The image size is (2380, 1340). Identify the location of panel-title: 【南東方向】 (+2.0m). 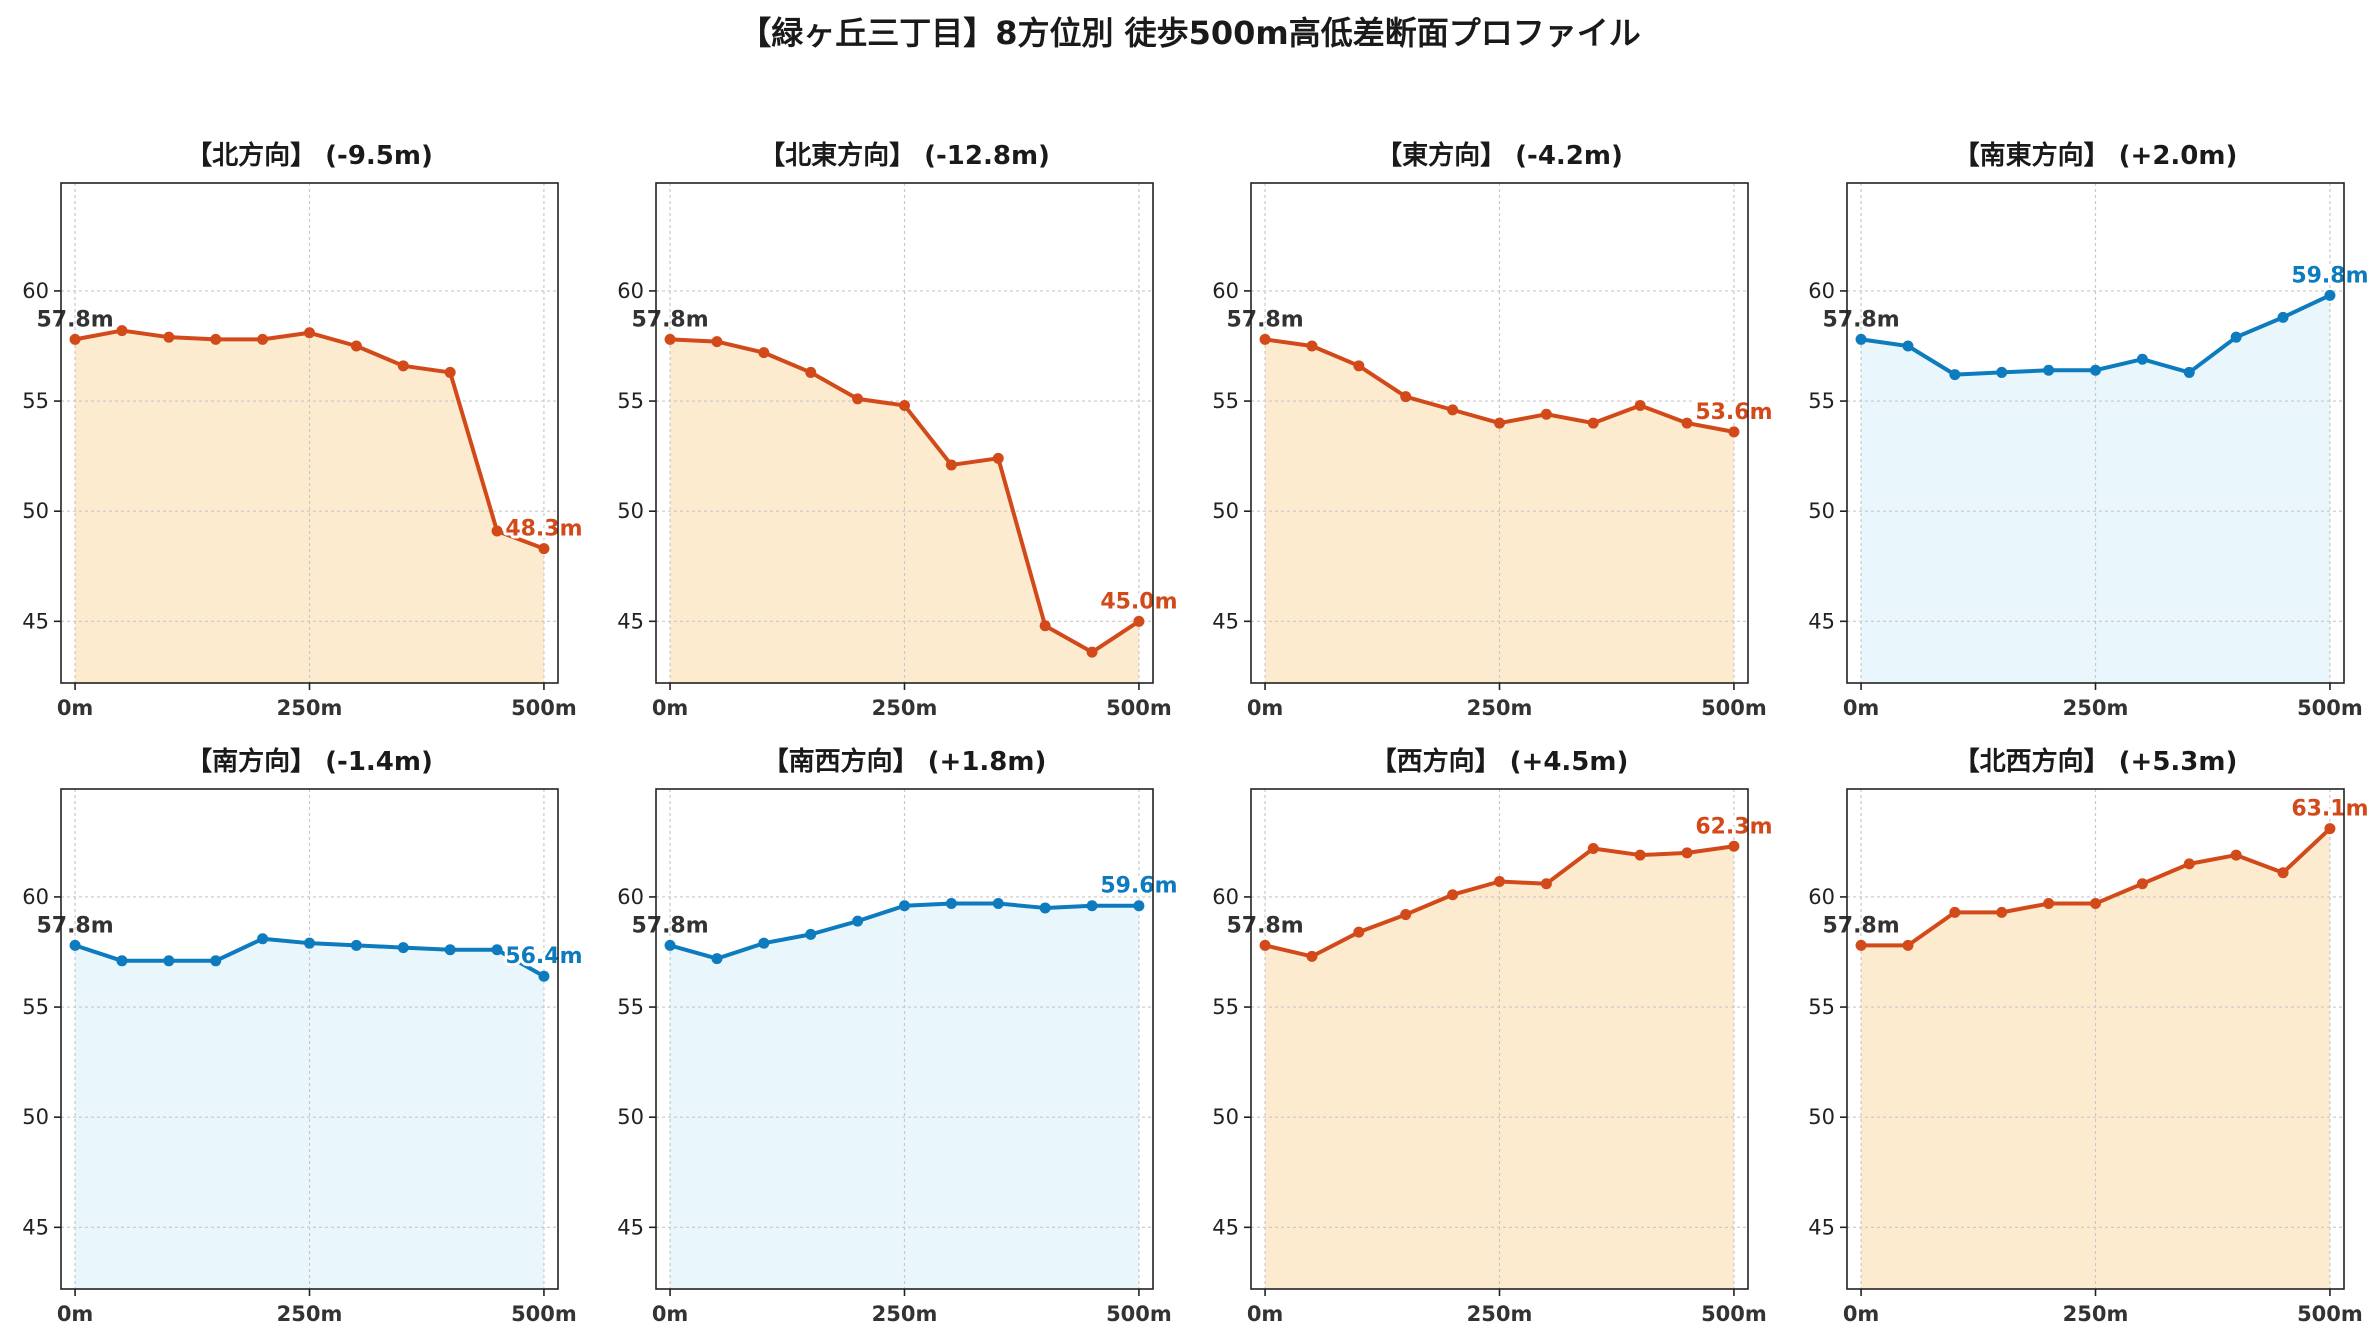
(2096, 155).